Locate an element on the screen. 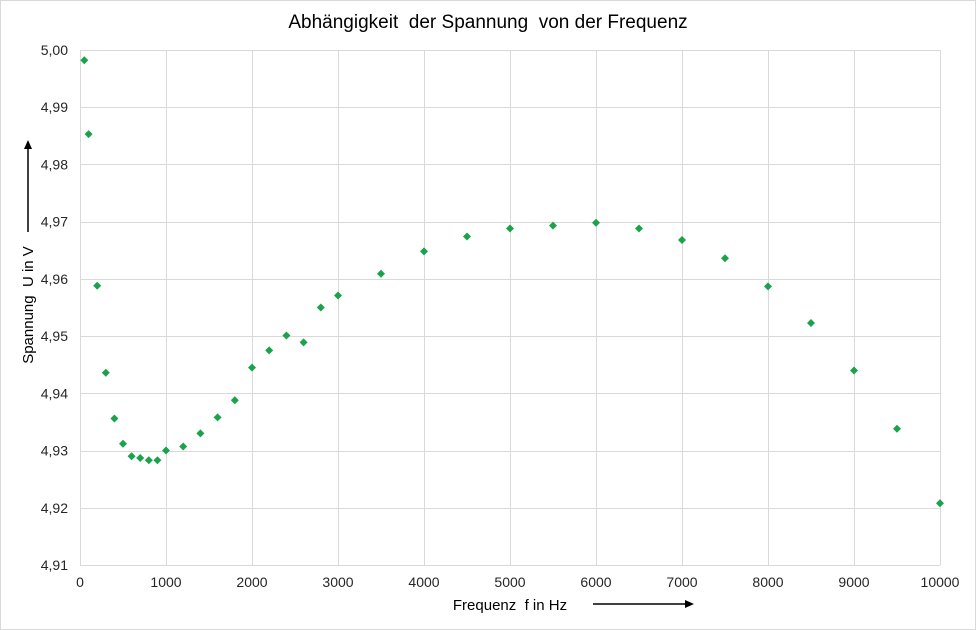 This screenshot has width=976, height=630. y-tick-label: 4,93 is located at coordinates (54, 451).